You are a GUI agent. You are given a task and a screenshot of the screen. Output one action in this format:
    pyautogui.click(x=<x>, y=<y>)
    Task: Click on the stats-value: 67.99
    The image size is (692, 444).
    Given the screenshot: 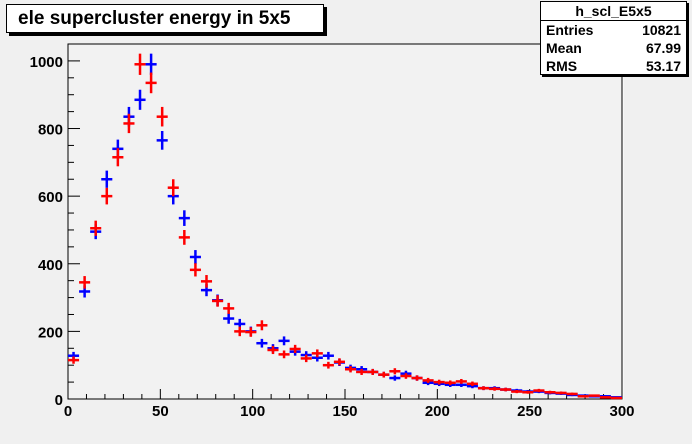 What is the action you would take?
    pyautogui.click(x=663, y=48)
    